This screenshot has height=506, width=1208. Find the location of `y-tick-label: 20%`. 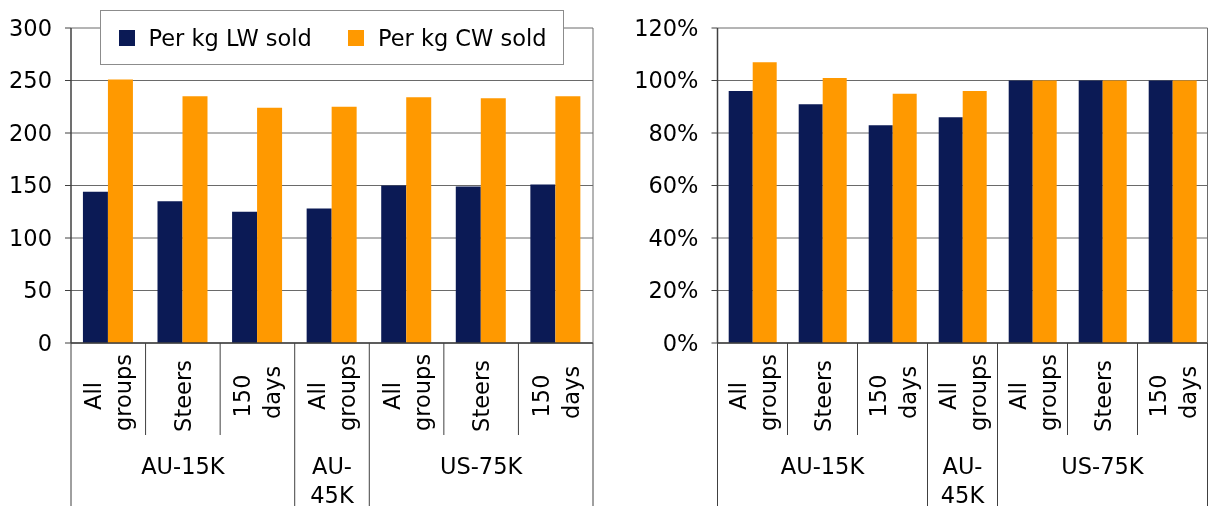

y-tick-label: 20% is located at coordinates (673, 290).